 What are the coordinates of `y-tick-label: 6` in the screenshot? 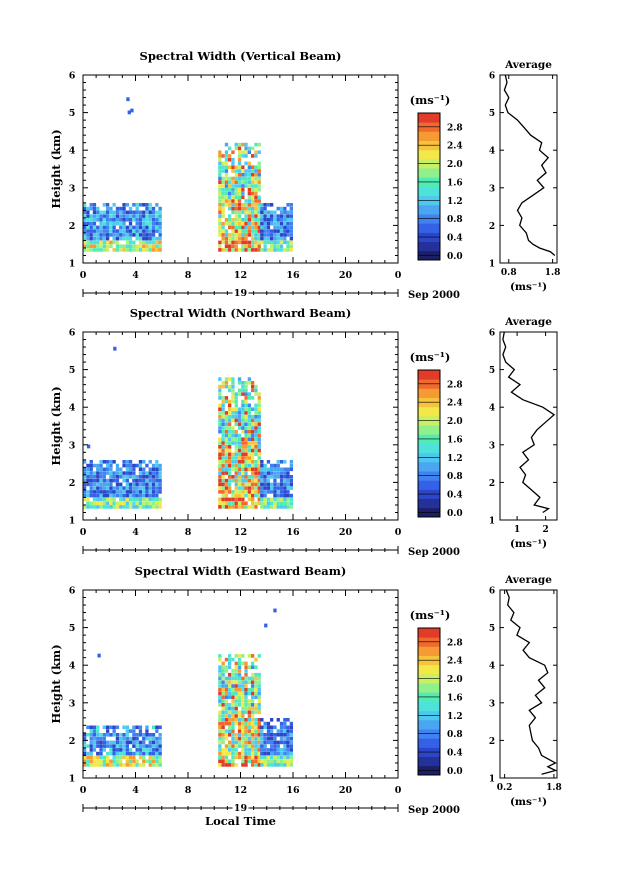 It's located at (72, 333).